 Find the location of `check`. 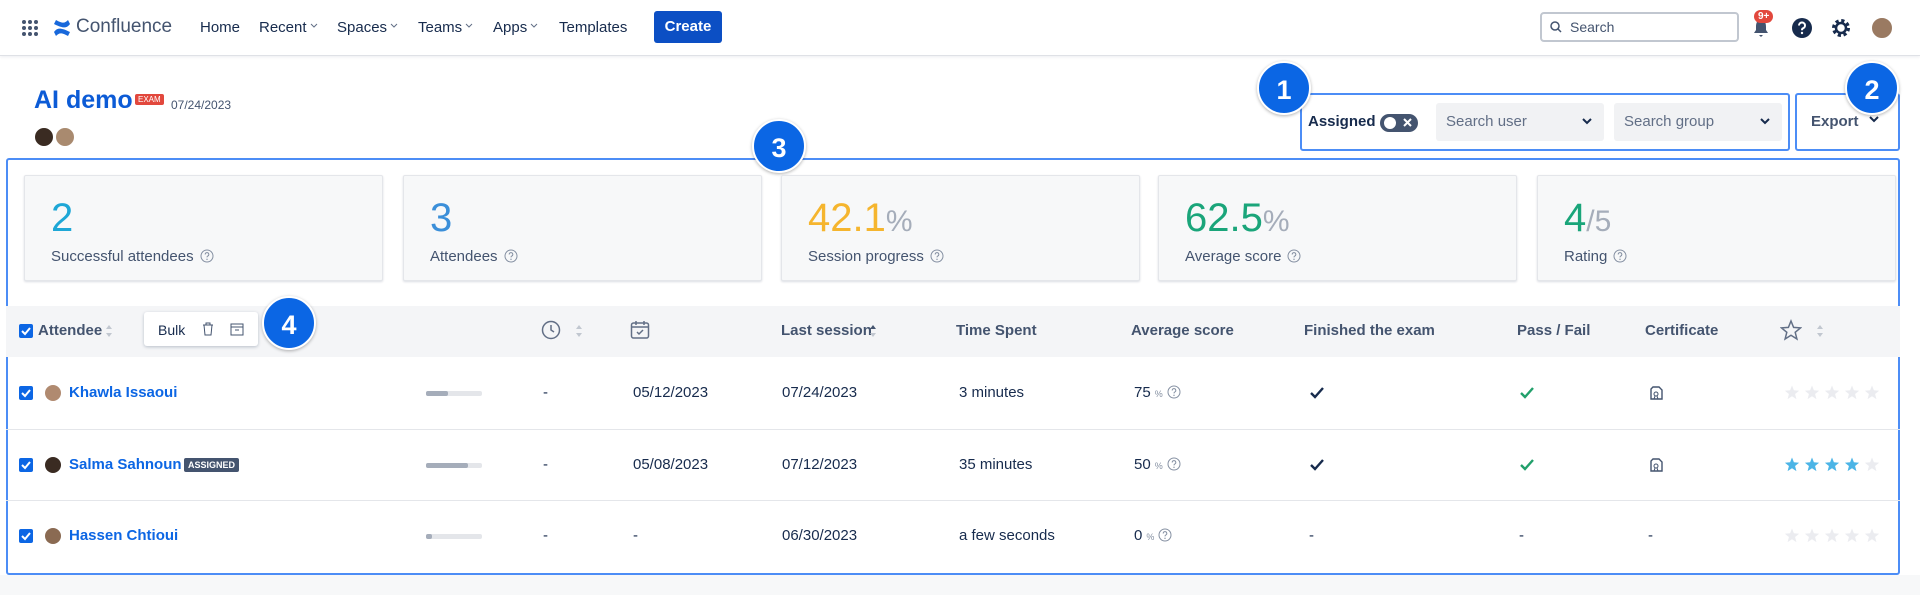

check is located at coordinates (26, 331).